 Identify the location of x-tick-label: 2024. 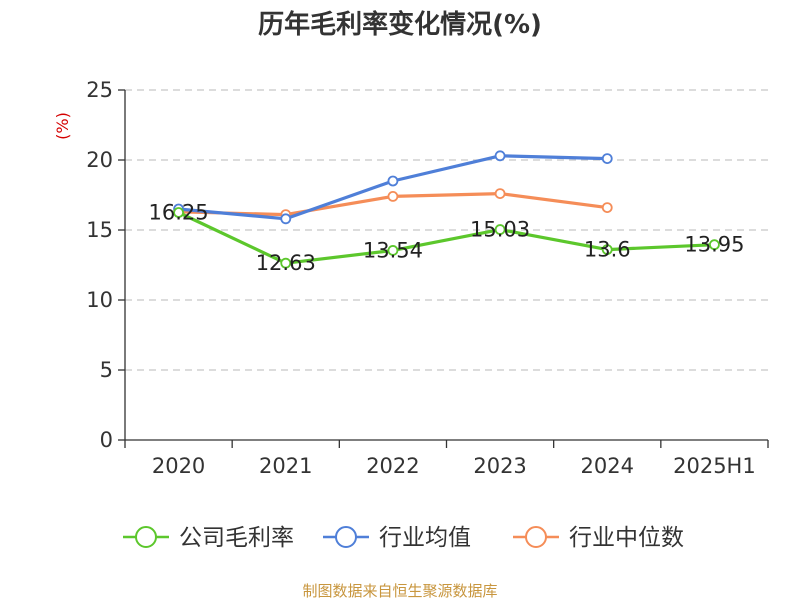
(607, 466).